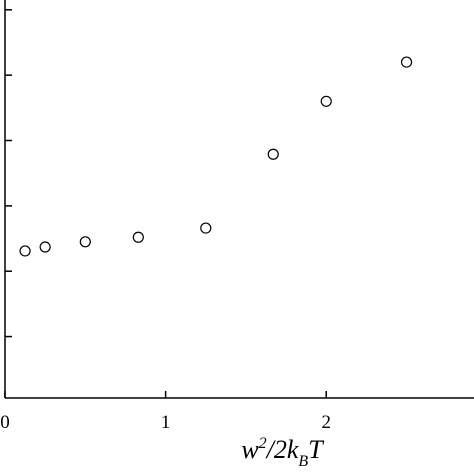  I want to click on x-axis-label-part: 2, so click(263, 443).